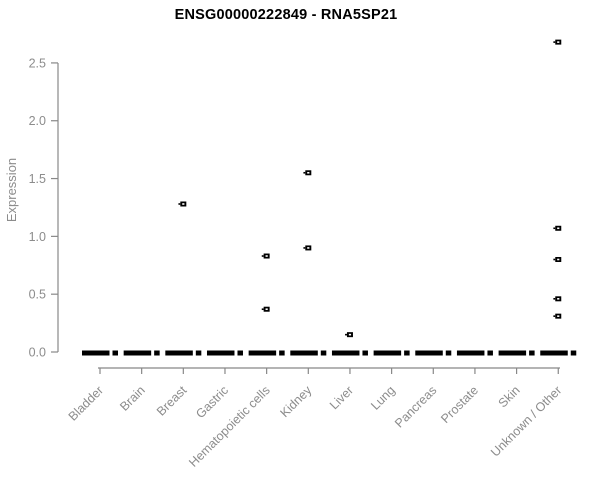 The image size is (600, 500). What do you see at coordinates (415, 406) in the screenshot?
I see `x-category-label: Pancreas` at bounding box center [415, 406].